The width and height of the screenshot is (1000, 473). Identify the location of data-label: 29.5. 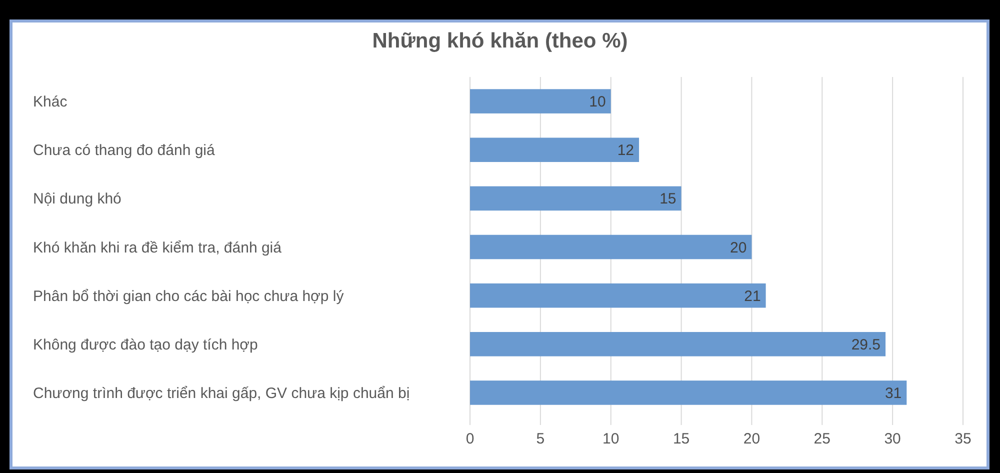
(866, 345).